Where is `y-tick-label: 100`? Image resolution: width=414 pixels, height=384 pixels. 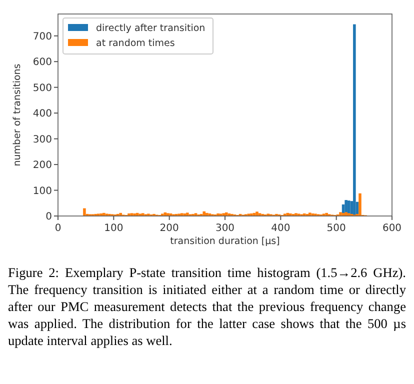 y-tick-label: 100 is located at coordinates (42, 191).